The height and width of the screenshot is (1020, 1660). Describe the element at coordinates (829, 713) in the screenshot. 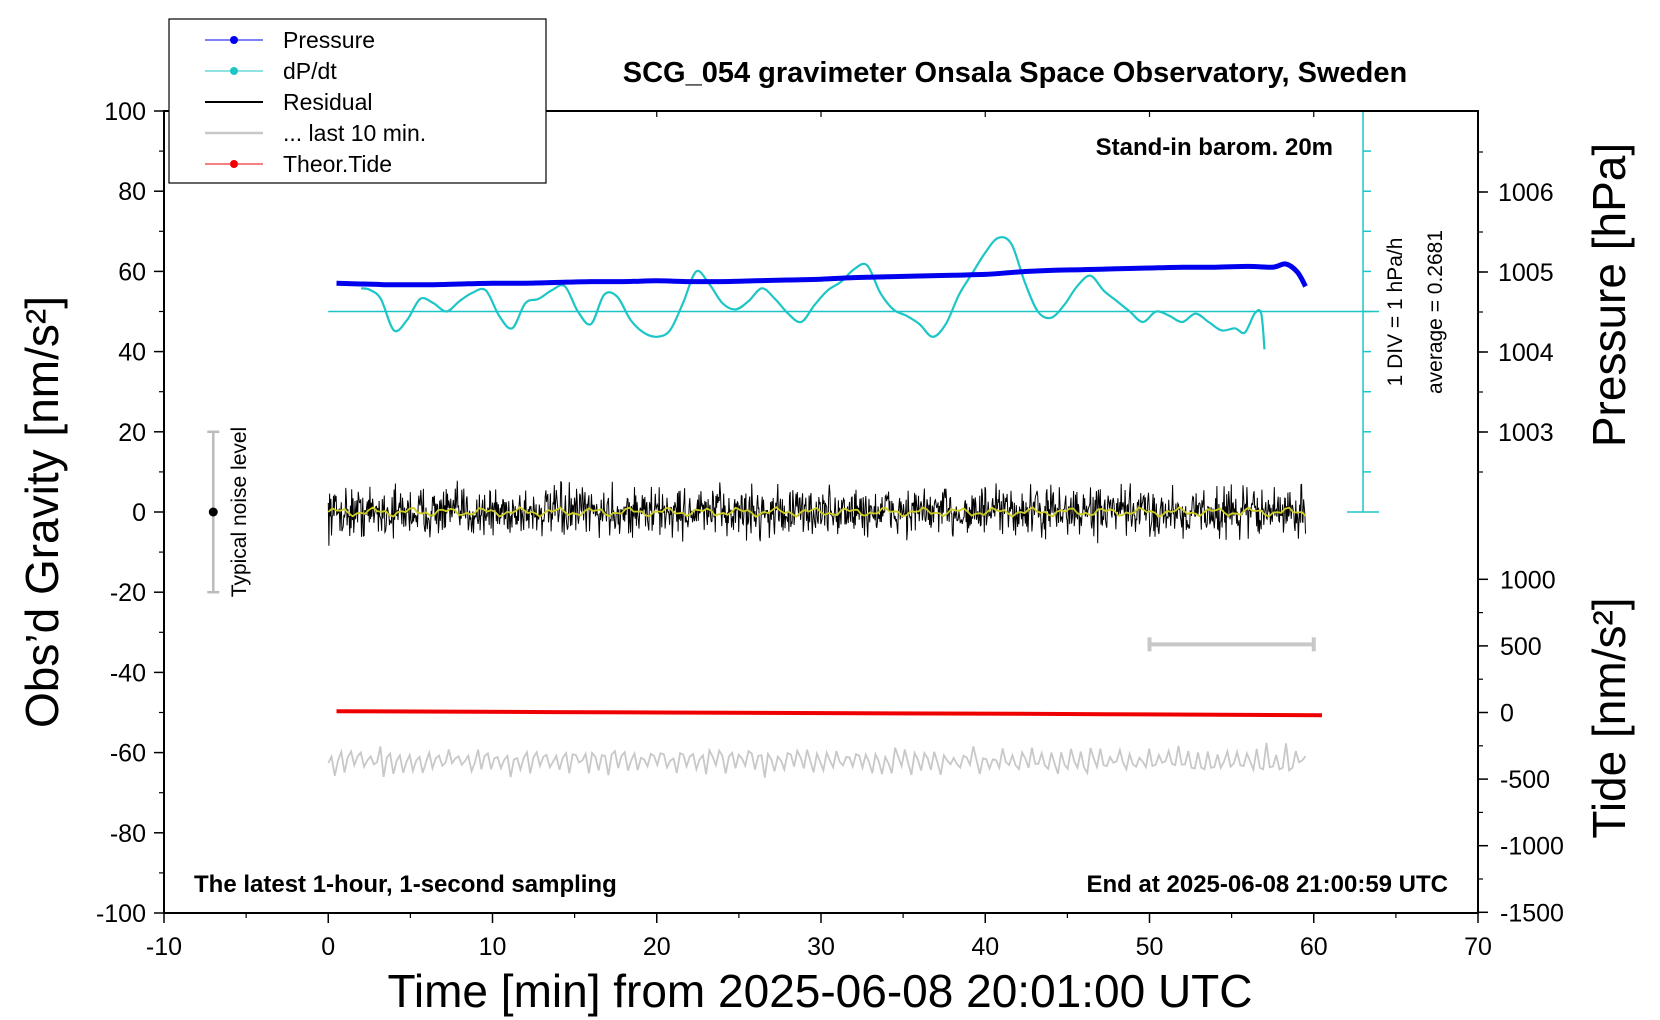

I see `tide-series-line` at that location.